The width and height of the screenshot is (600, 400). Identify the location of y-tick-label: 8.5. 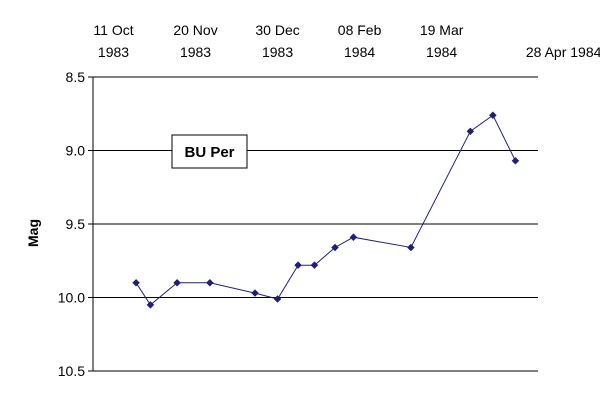
(76, 77).